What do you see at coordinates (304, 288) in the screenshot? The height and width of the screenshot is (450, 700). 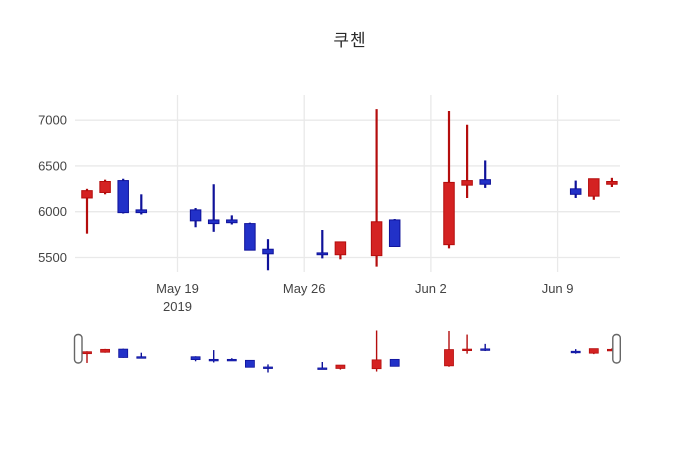 I see `x-tick-label: May 26` at bounding box center [304, 288].